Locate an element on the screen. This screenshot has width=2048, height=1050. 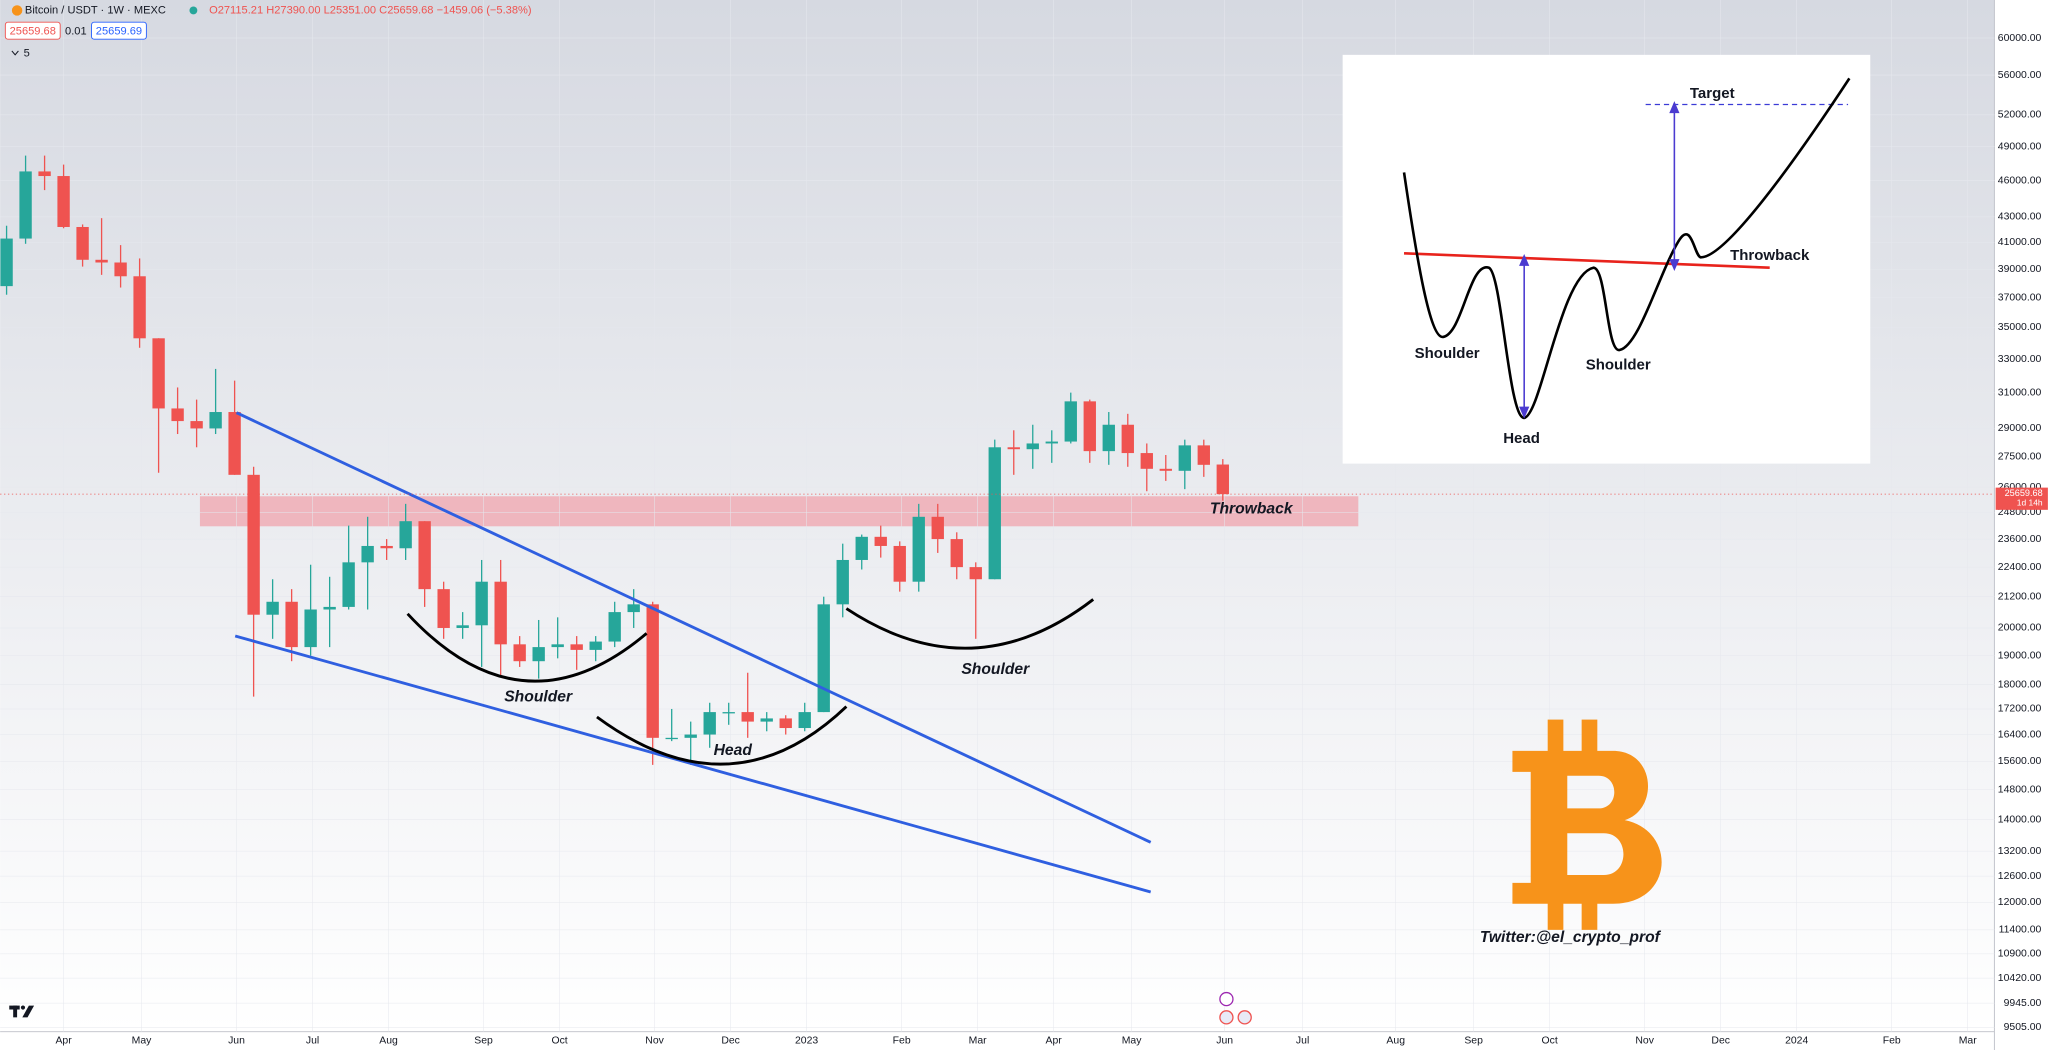
price-axis is located at coordinates (2021, 525).